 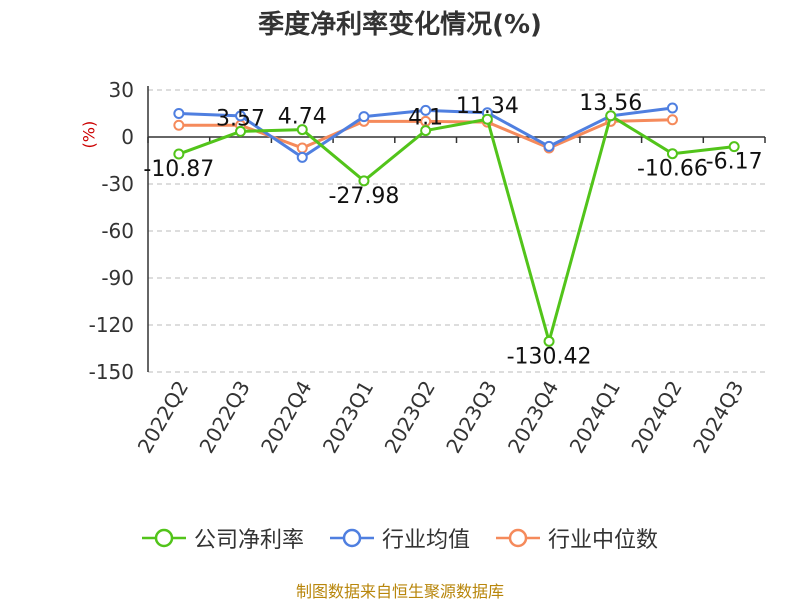 I want to click on x-tick-label: 2024Q1, so click(x=595, y=417).